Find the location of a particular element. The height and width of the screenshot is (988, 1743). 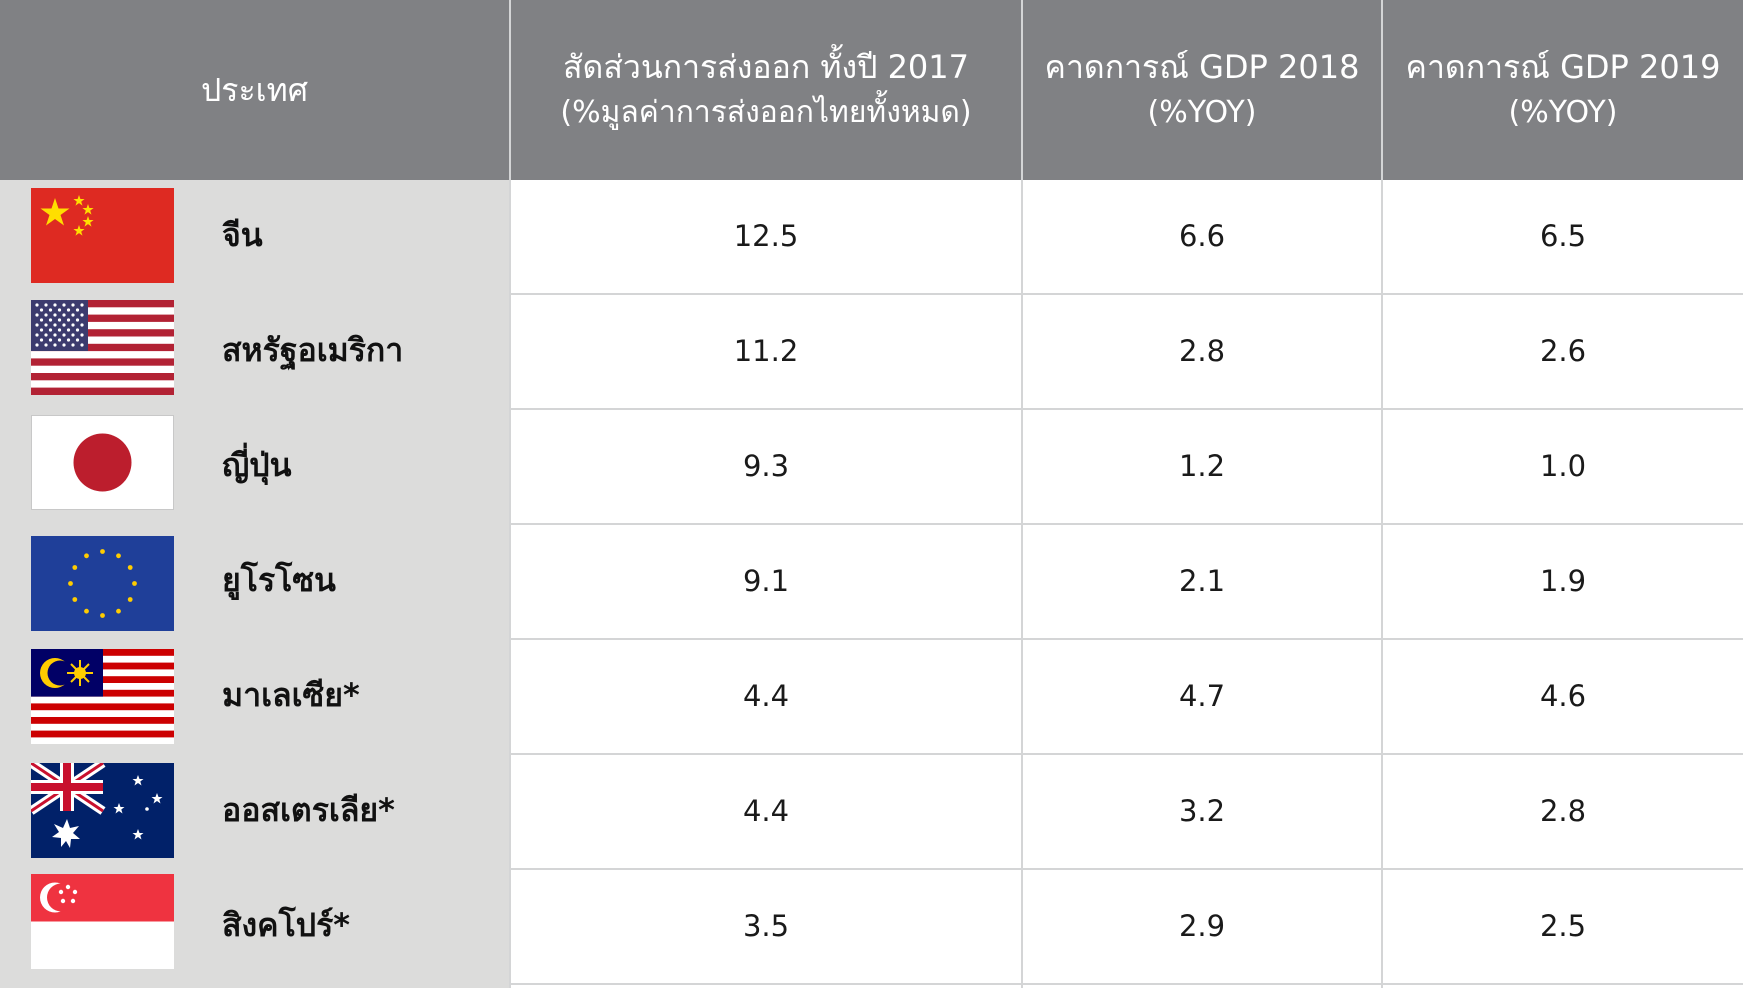

table-row: ออสเตรเลีย* 4.4 3.2 2.8 is located at coordinates (871, 810).